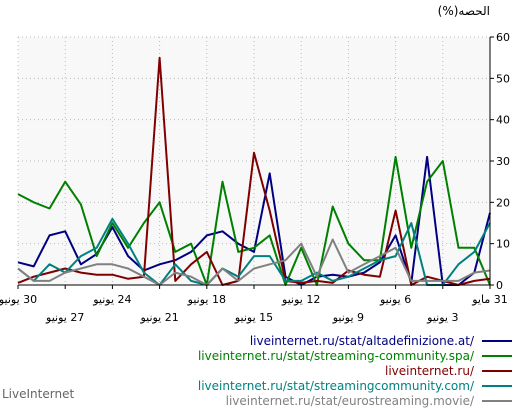 Image resolution: width=520 pixels, height=408 pixels. I want to click on x-tick-label-upper-1: 6 يونيو, so click(395, 299).